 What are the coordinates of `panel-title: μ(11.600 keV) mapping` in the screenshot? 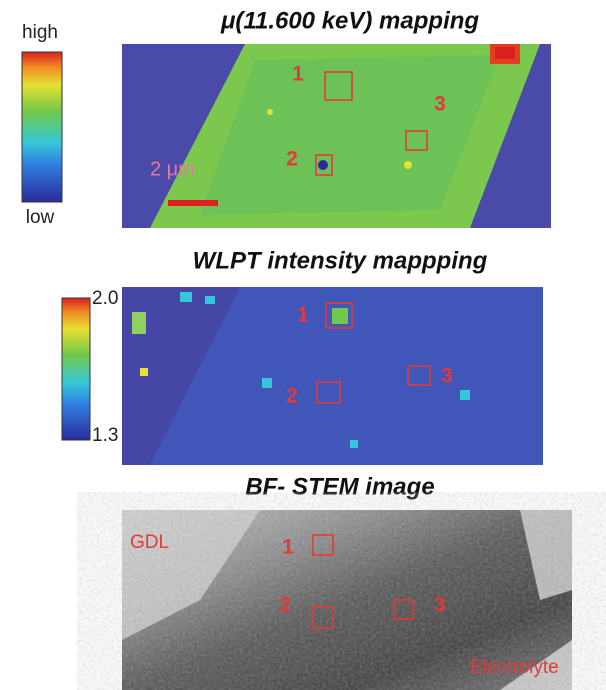 It's located at (349, 20).